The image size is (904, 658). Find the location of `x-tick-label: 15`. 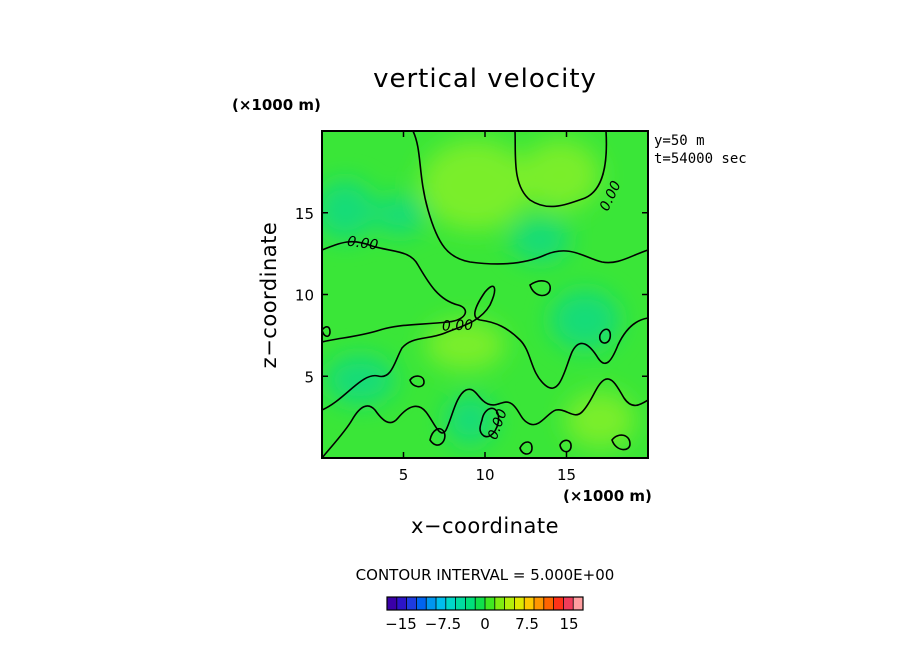

x-tick-label: 15 is located at coordinates (566, 475).